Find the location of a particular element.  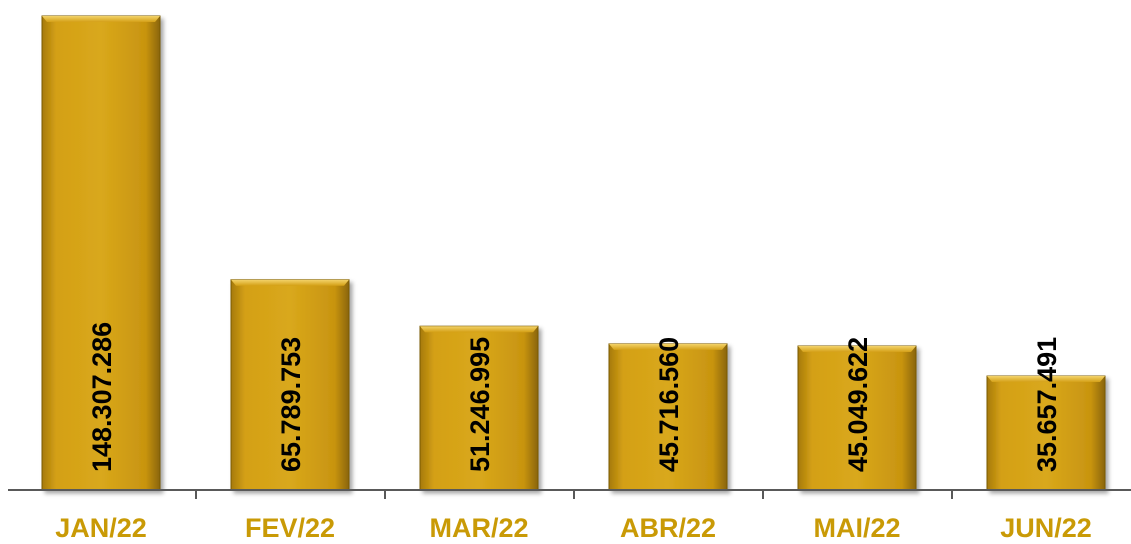

x-tick-label: ABR/22 is located at coordinates (668, 528).